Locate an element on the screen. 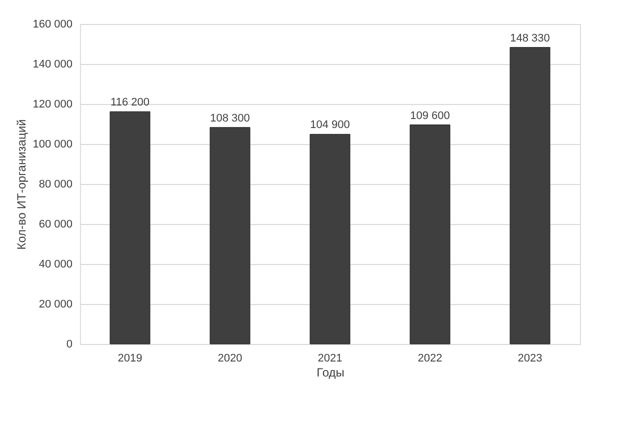 The width and height of the screenshot is (625, 423). x-axis-title: Годы is located at coordinates (330, 373).